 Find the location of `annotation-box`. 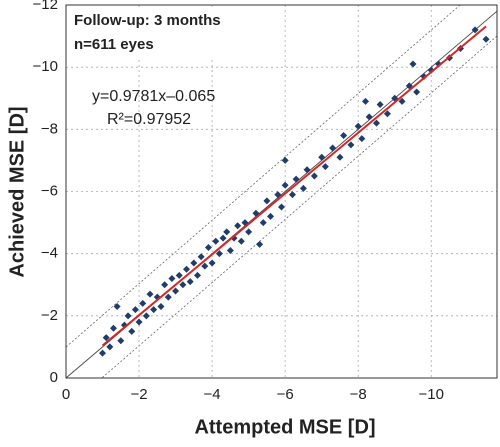

annotation-box is located at coordinates (148, 33).